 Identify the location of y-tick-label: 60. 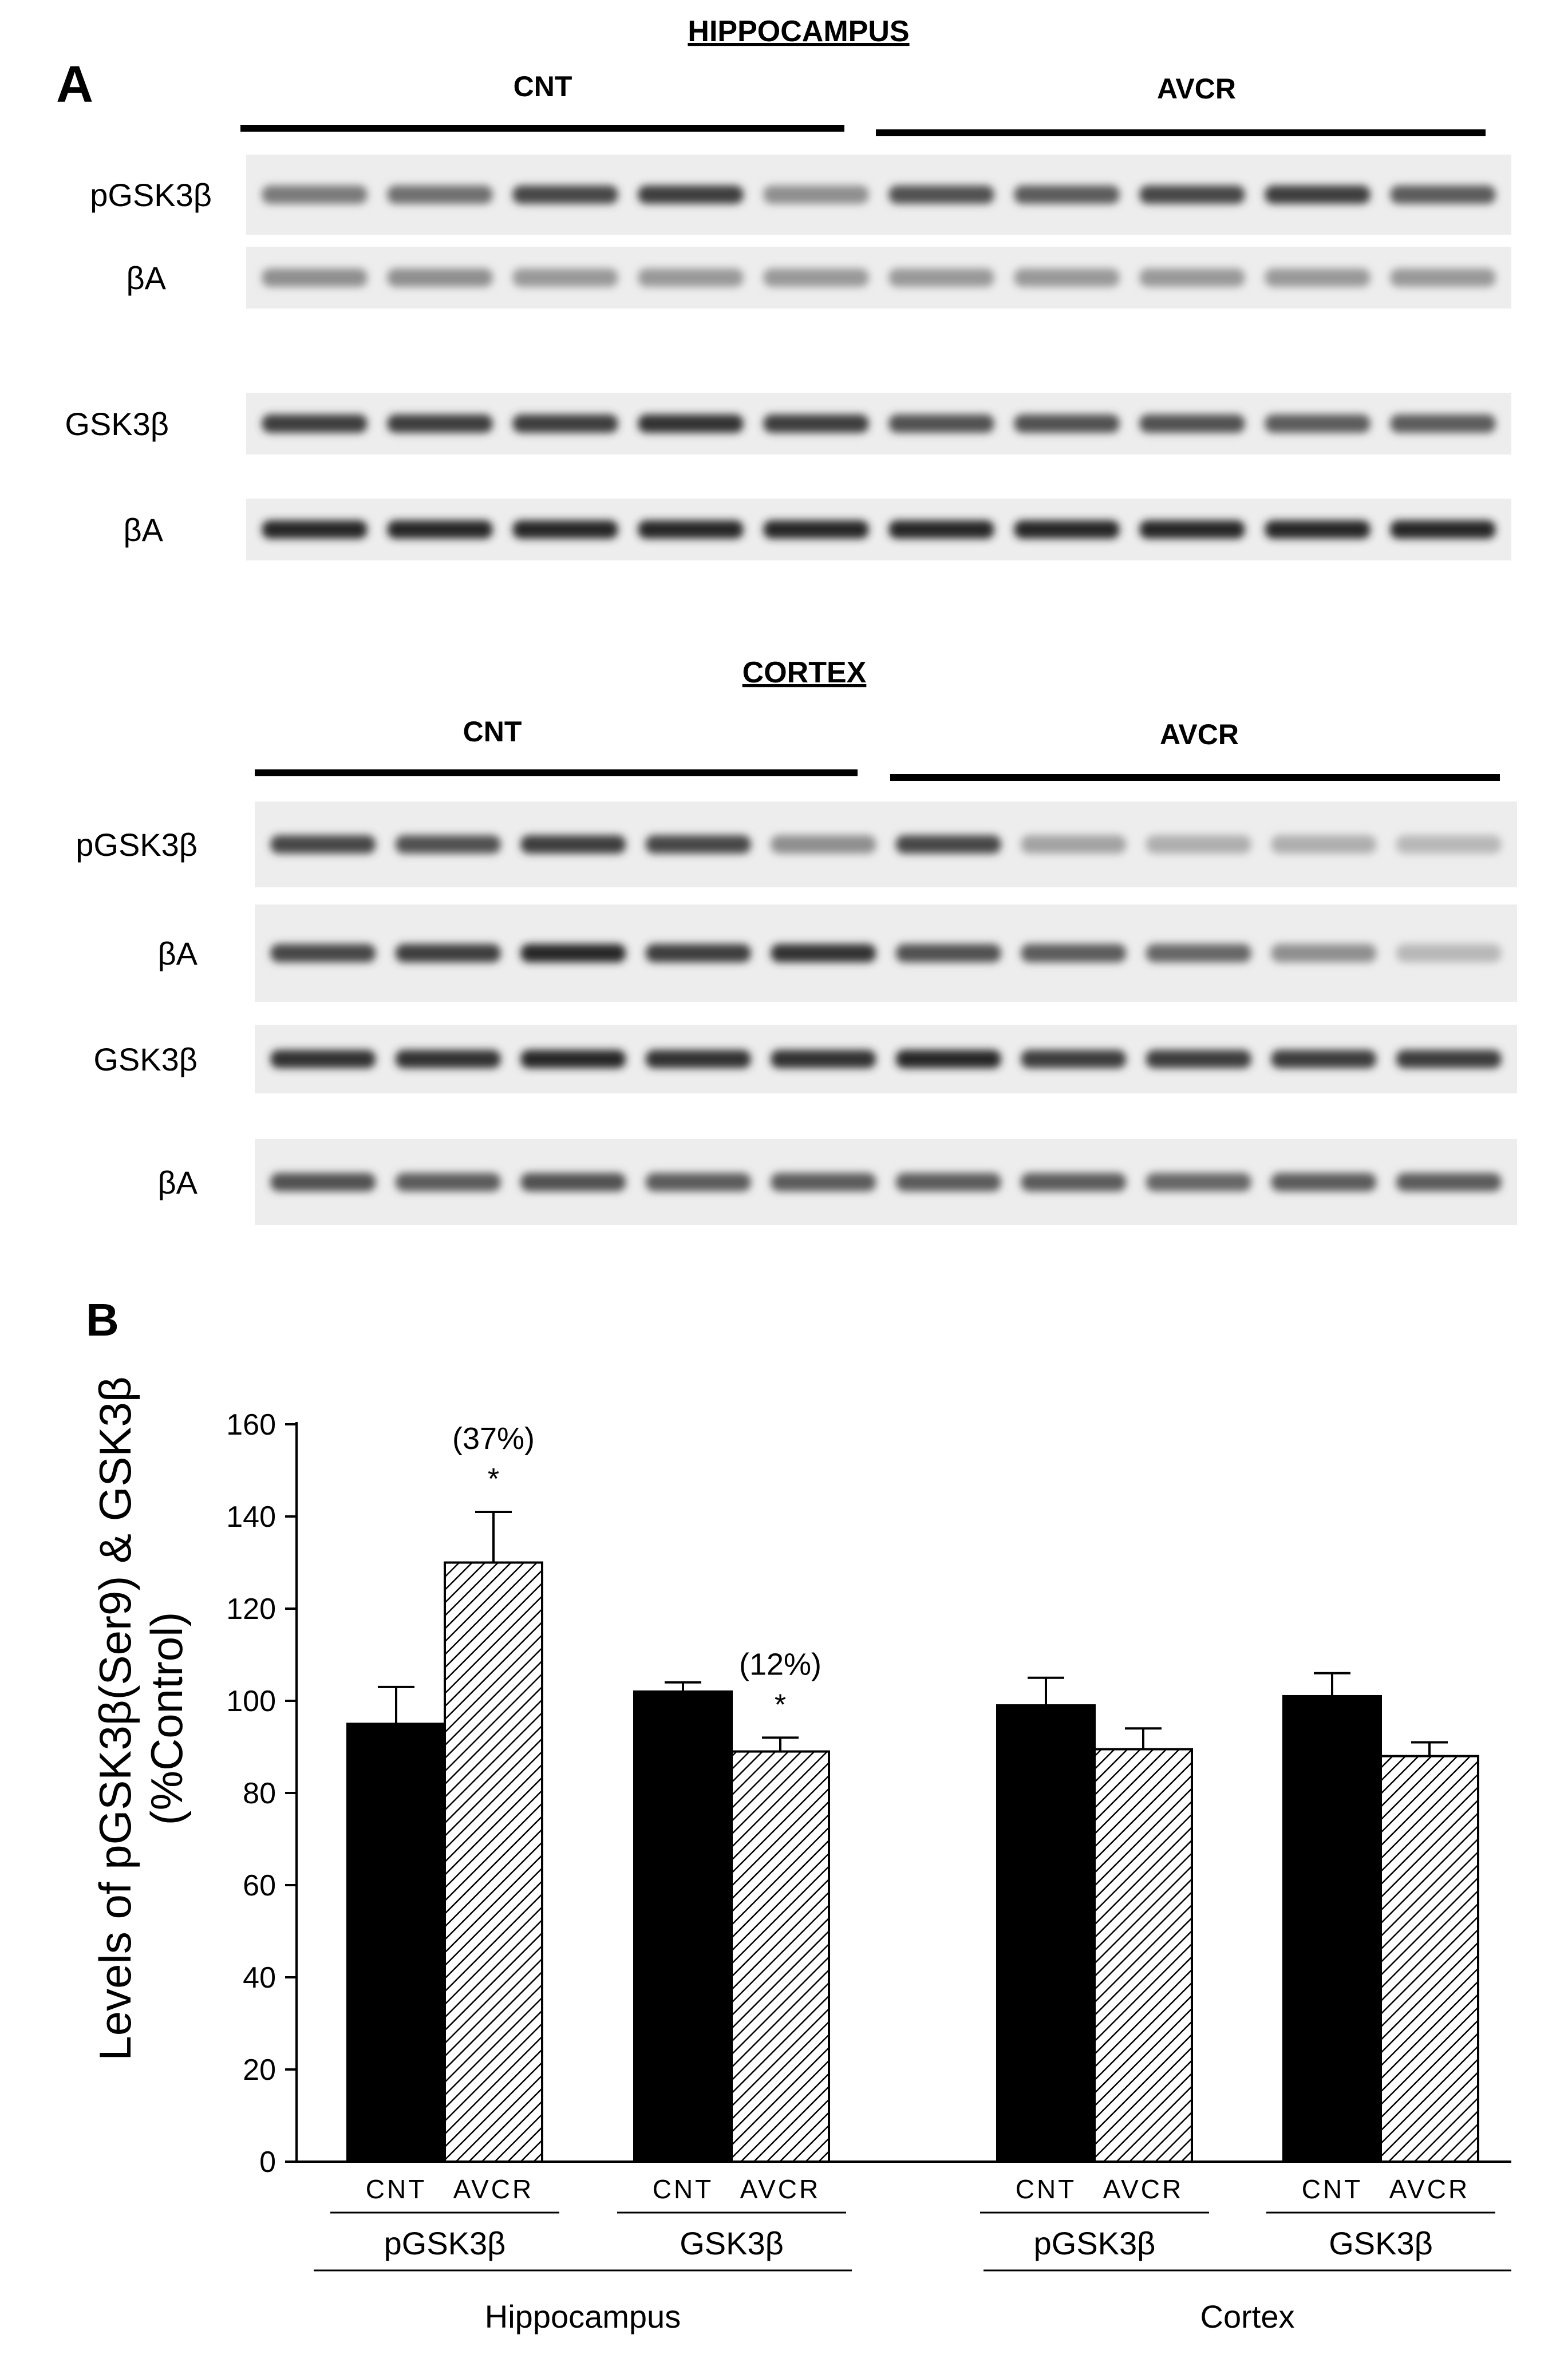
(259, 1885).